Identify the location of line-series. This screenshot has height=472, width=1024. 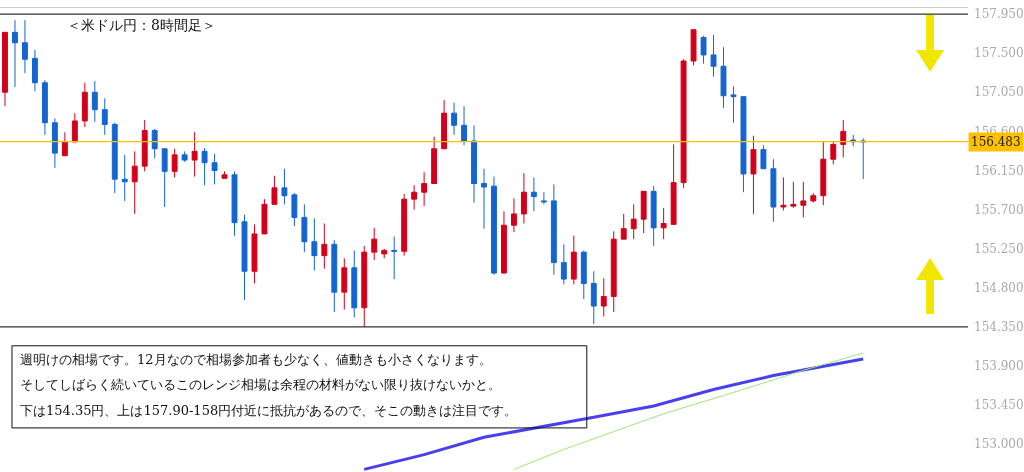
(688, 411).